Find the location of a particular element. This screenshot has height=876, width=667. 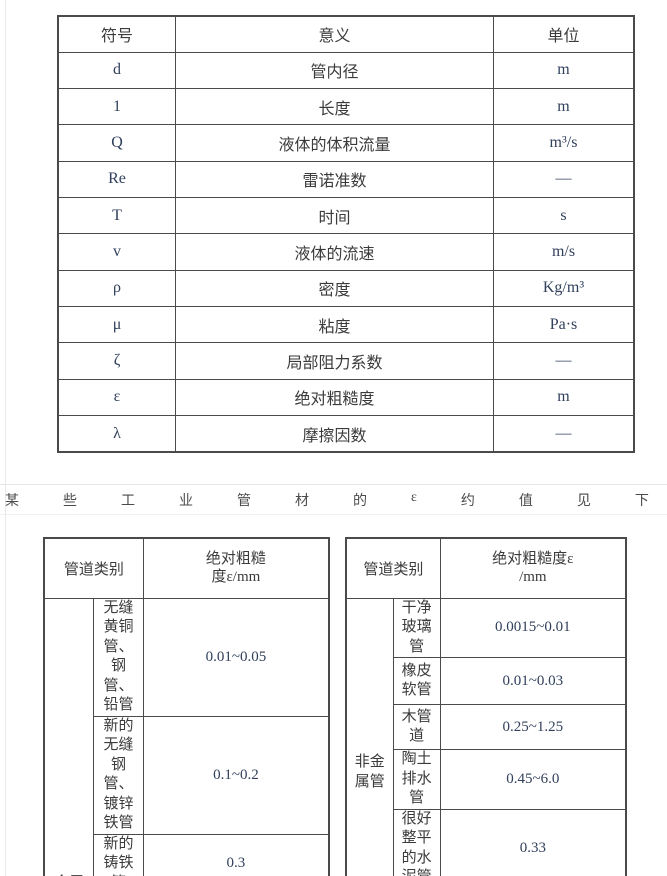

header-unit: 单位 is located at coordinates (564, 34).